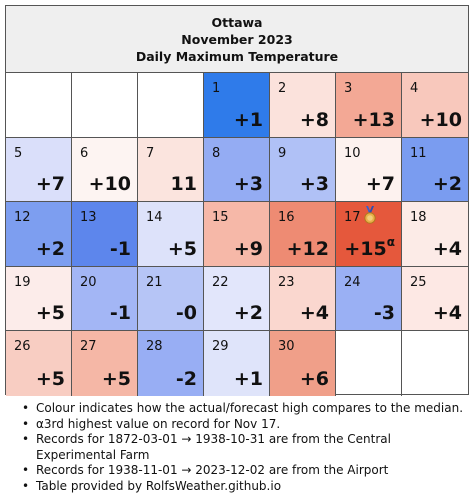 The width and height of the screenshot is (474, 495). I want to click on temperature-value: -1, so click(120, 313).